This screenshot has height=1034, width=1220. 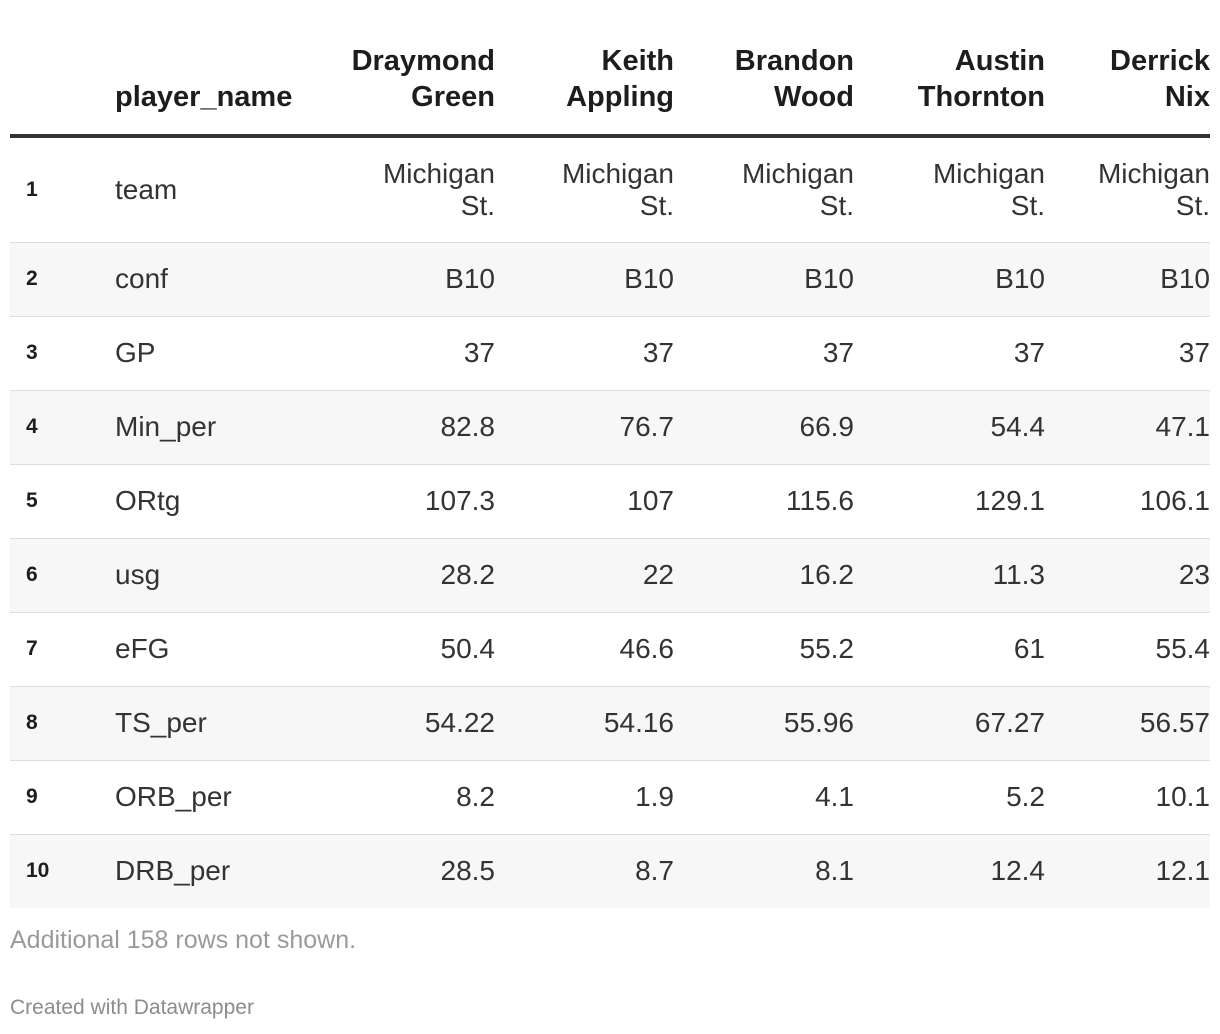 I want to click on cell-value: 11.3, so click(x=949, y=574).